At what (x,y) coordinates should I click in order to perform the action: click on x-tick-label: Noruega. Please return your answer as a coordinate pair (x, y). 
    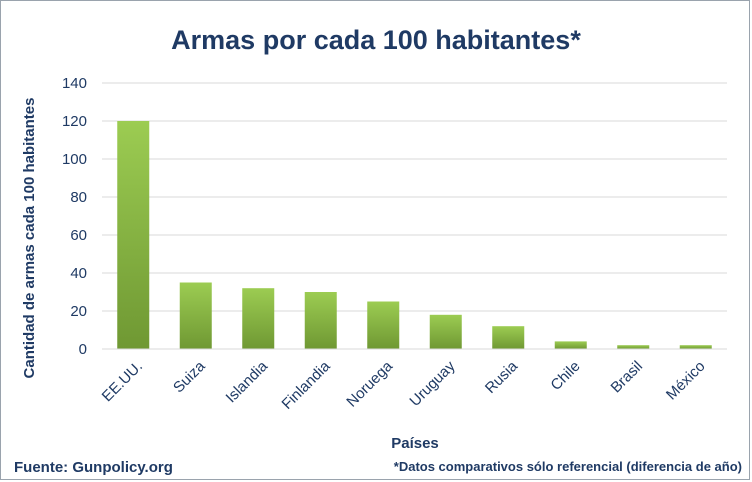
    Looking at the image, I should click on (369, 383).